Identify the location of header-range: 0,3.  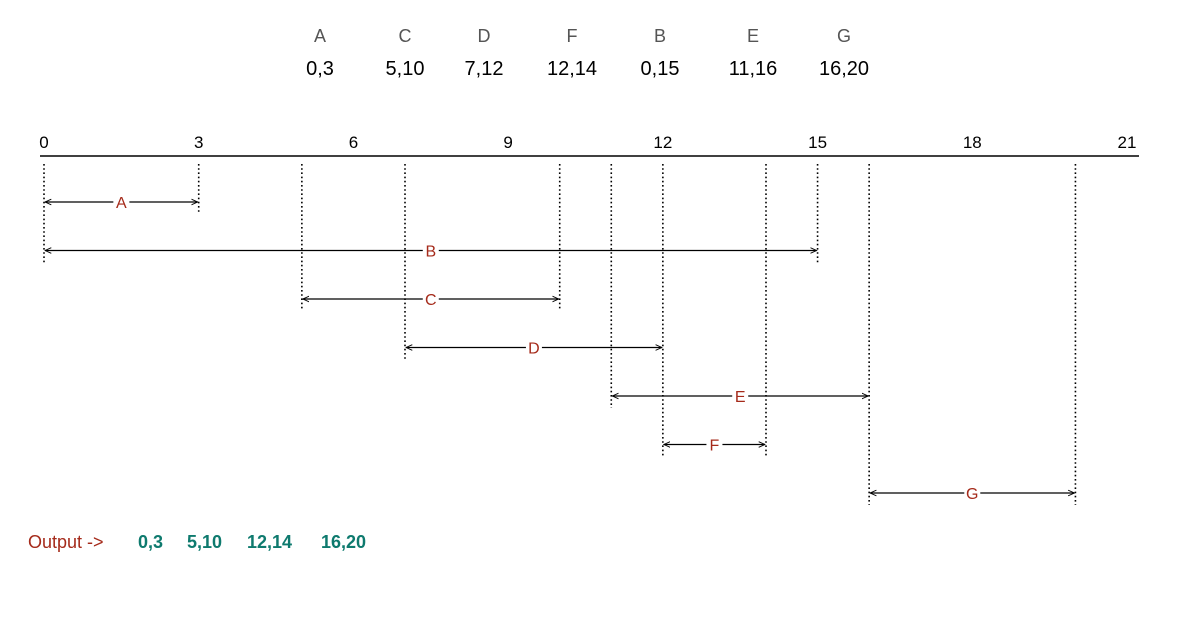
(320, 69).